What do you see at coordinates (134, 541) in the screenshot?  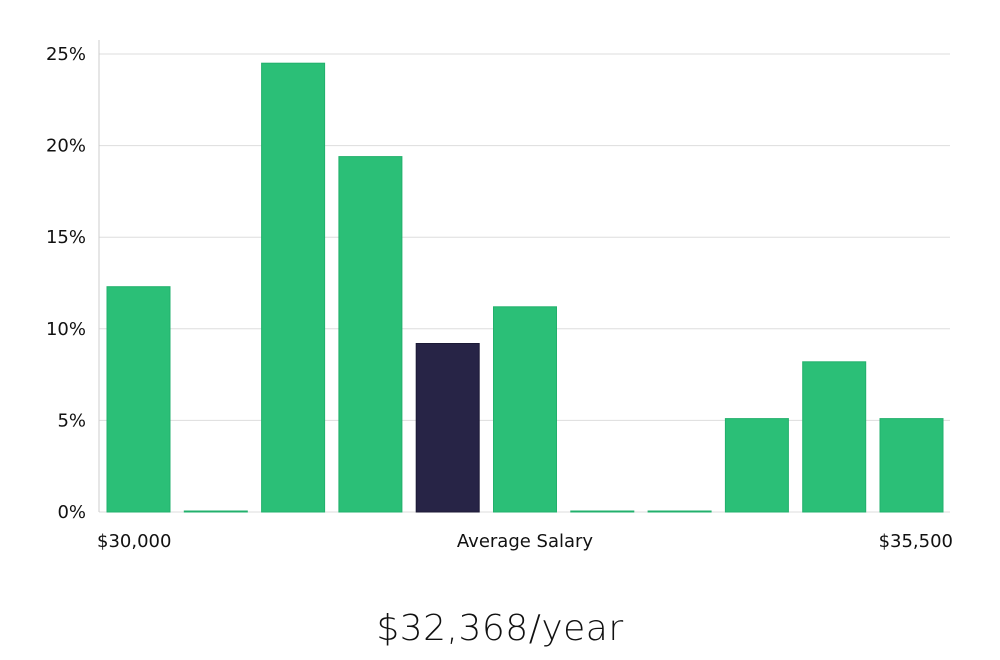 I see `x-label-min: $30,000` at bounding box center [134, 541].